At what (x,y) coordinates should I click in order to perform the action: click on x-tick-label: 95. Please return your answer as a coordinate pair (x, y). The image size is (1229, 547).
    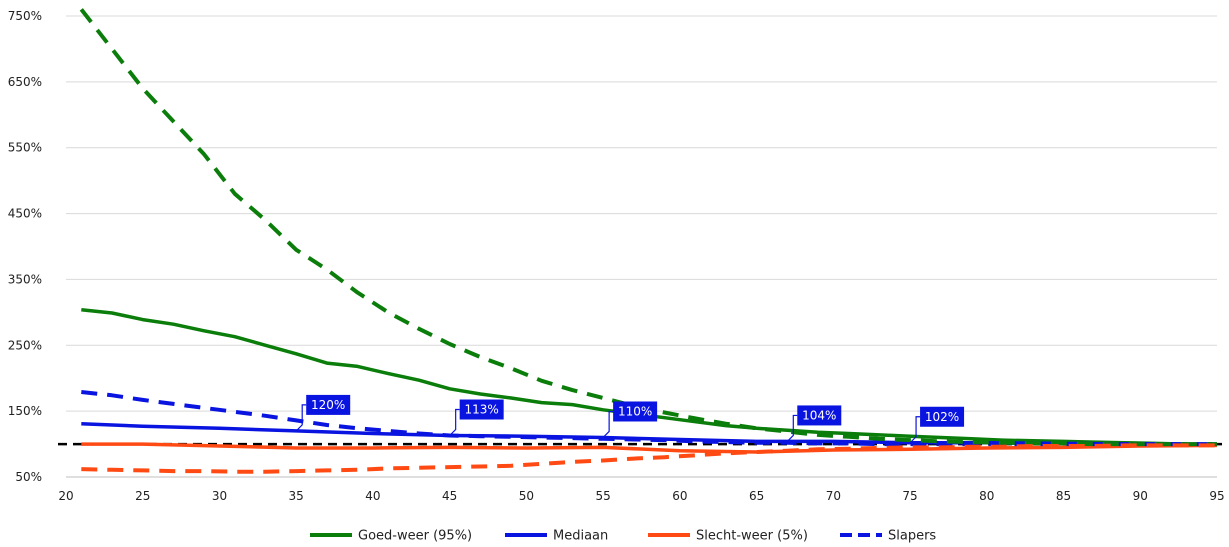
    Looking at the image, I should click on (1216, 496).